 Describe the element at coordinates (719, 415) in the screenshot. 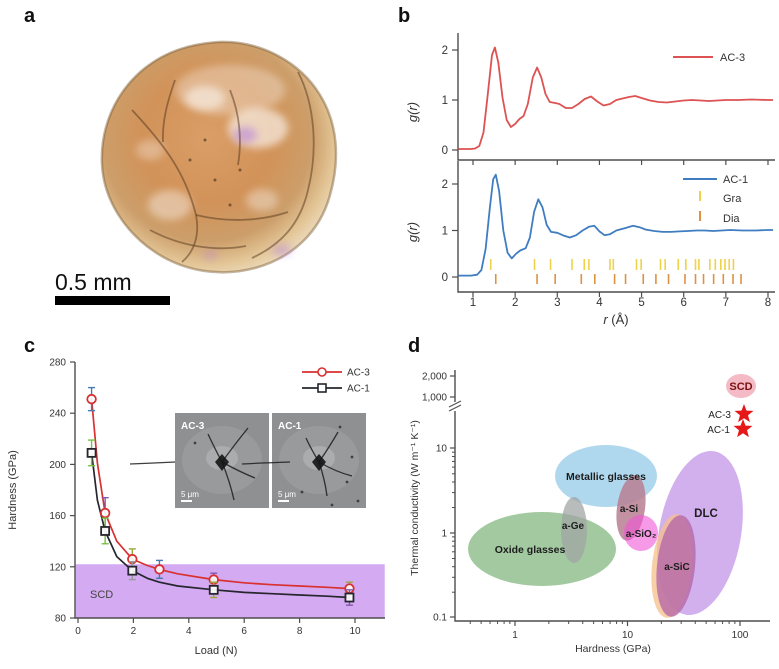

I see `star-label-ac3: AC-3` at that location.